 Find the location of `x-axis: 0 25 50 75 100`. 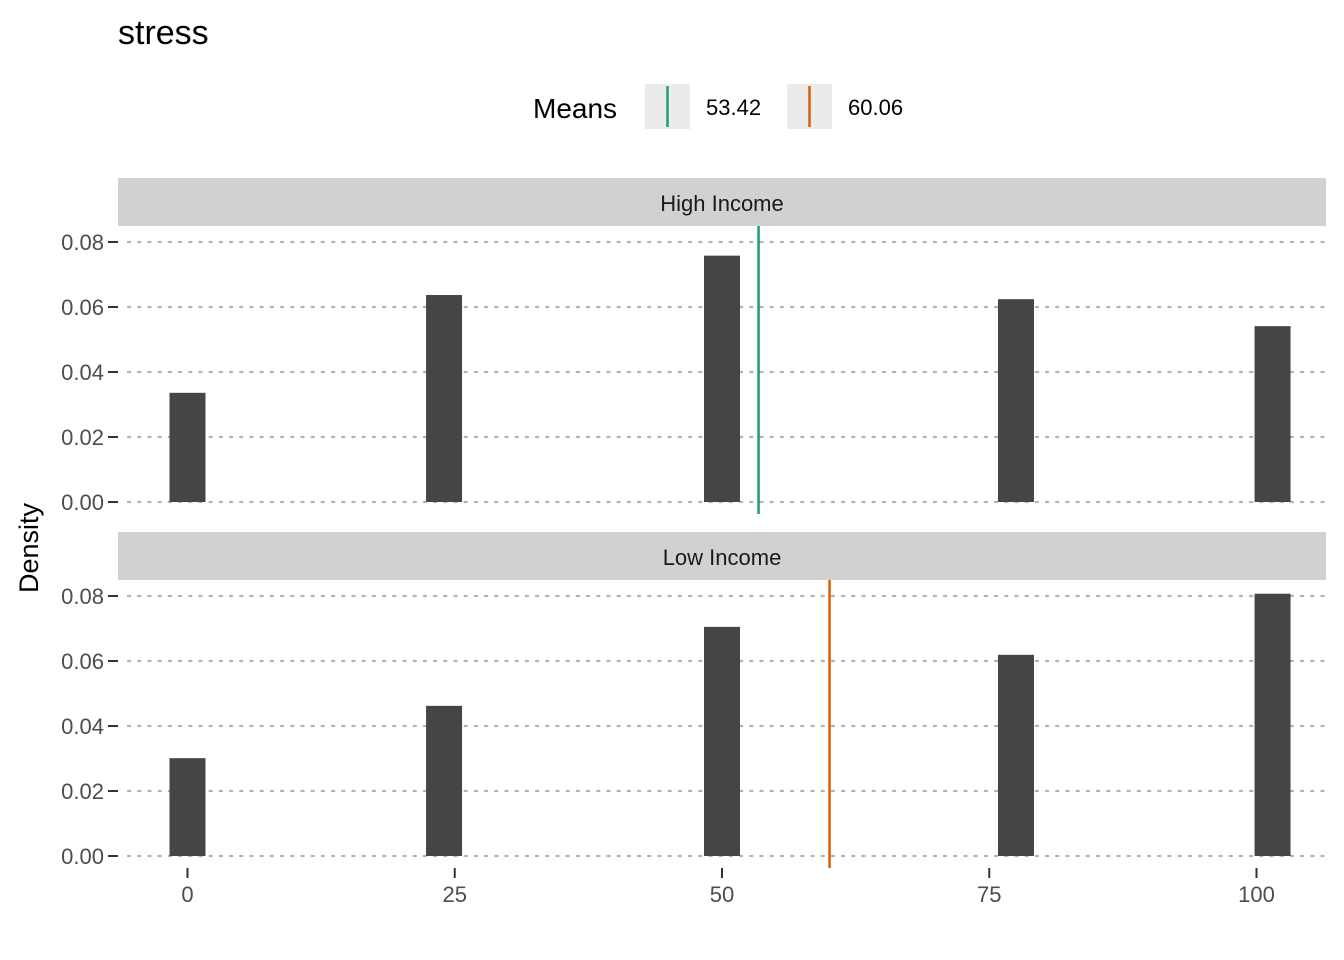

x-axis: 0 25 50 75 100 is located at coordinates (728, 887).